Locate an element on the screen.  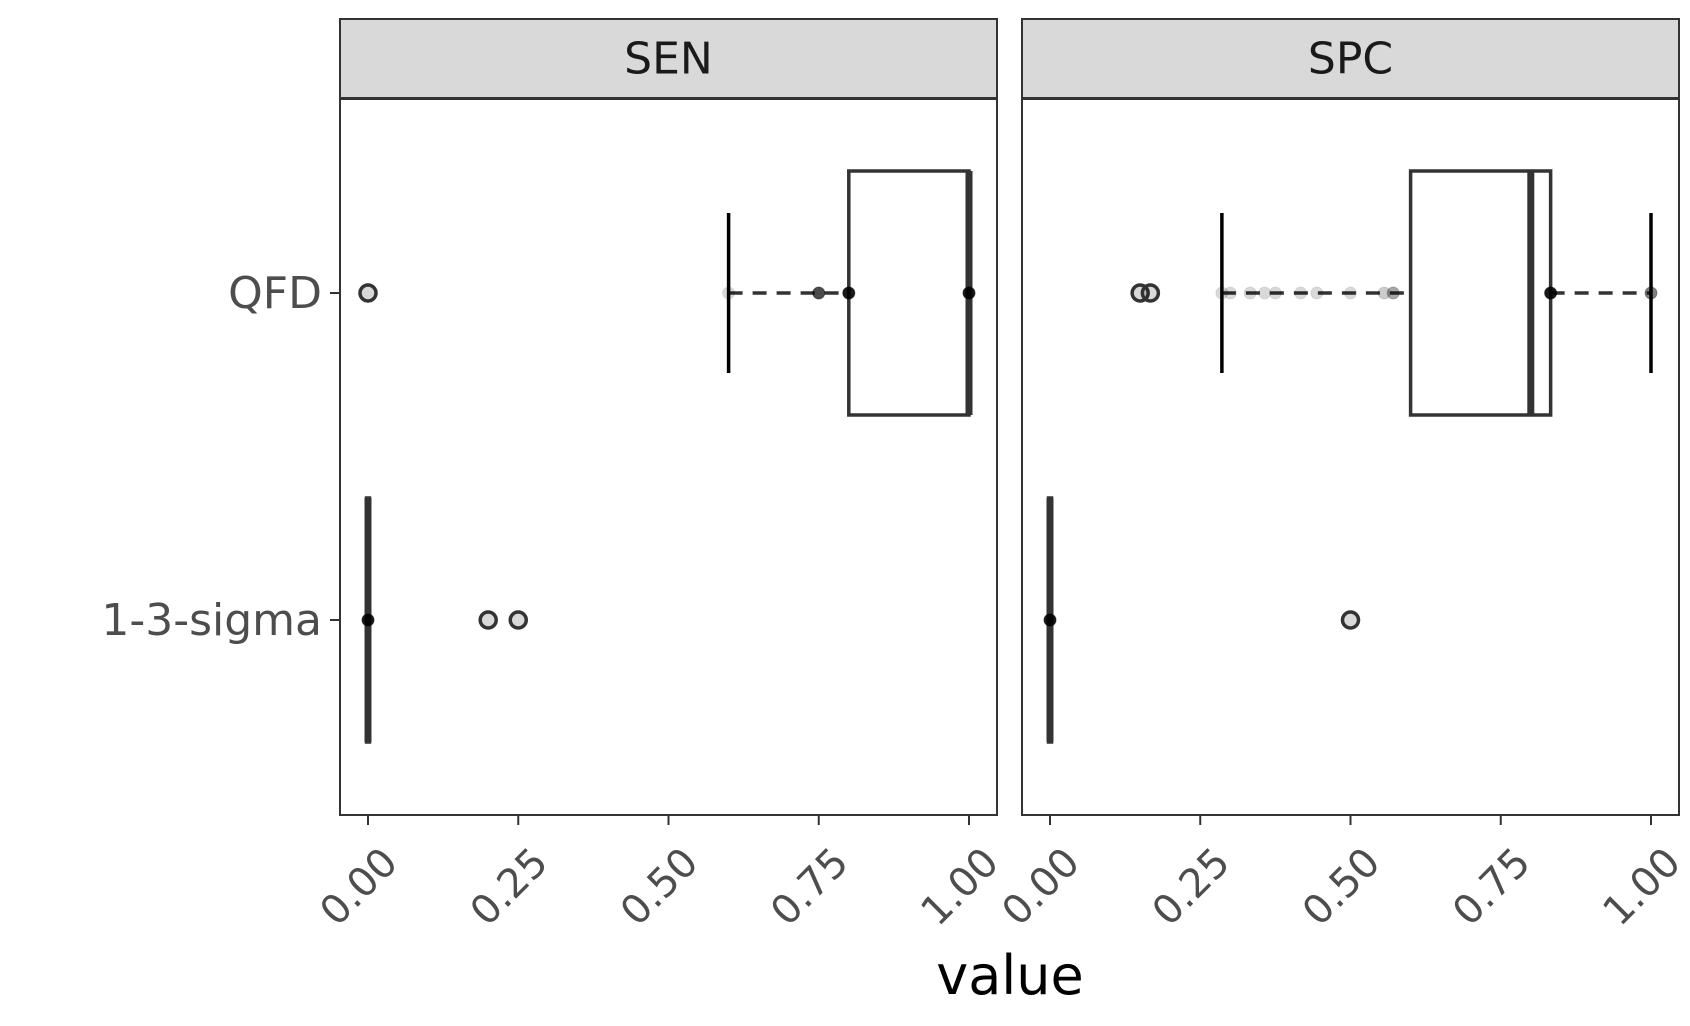
x-tick-label-spc-3: 0.50 is located at coordinates (1342, 887).